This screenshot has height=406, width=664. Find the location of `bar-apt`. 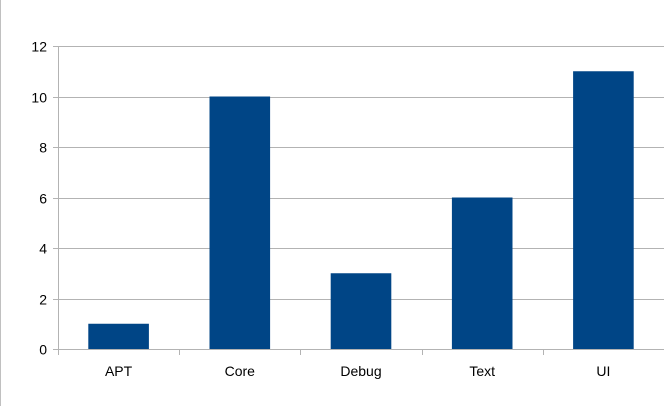

bar-apt is located at coordinates (118, 336).